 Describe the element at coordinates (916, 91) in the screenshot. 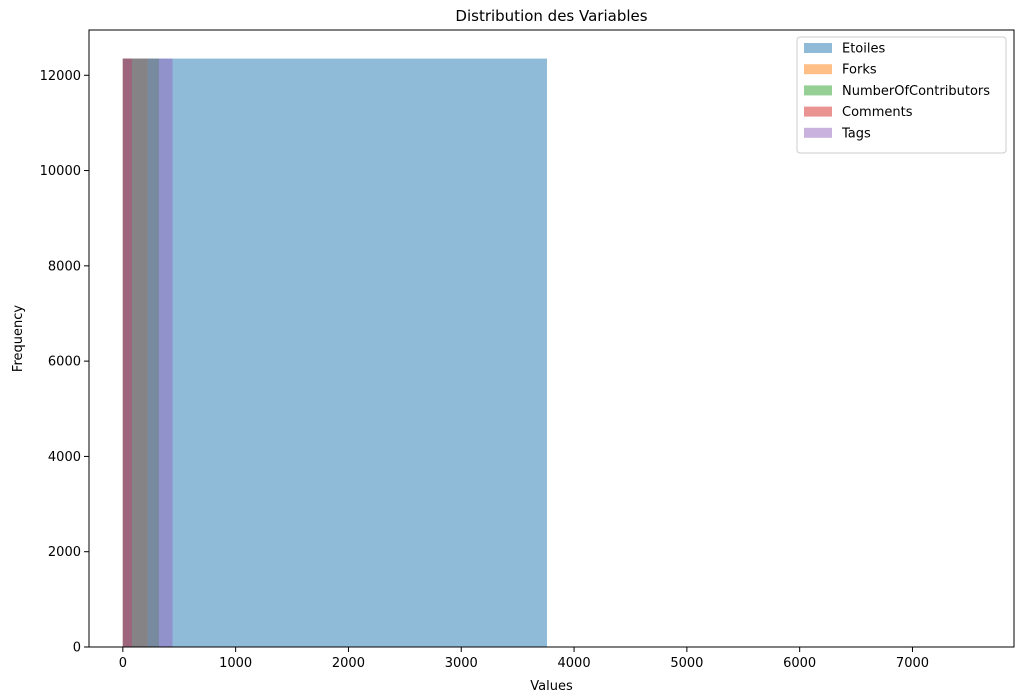

I see `legend-label: NumberOfContributors` at that location.